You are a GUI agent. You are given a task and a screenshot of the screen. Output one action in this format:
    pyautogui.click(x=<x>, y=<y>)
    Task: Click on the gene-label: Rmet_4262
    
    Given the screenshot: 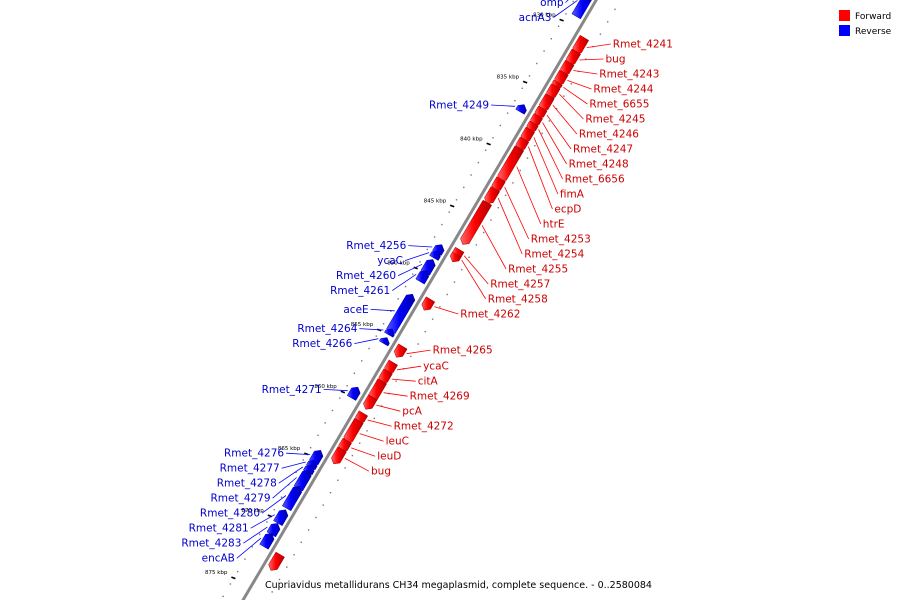 What is the action you would take?
    pyautogui.click(x=490, y=315)
    